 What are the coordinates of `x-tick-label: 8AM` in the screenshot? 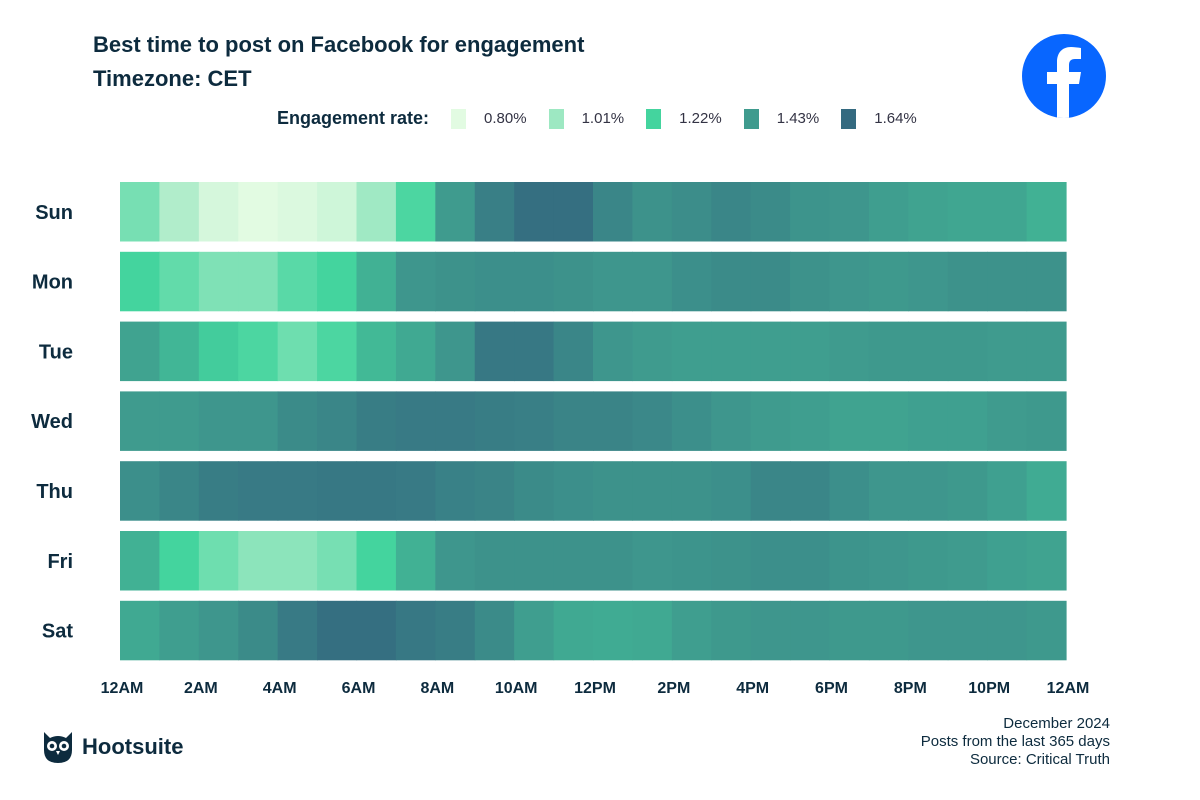 It's located at (437, 688).